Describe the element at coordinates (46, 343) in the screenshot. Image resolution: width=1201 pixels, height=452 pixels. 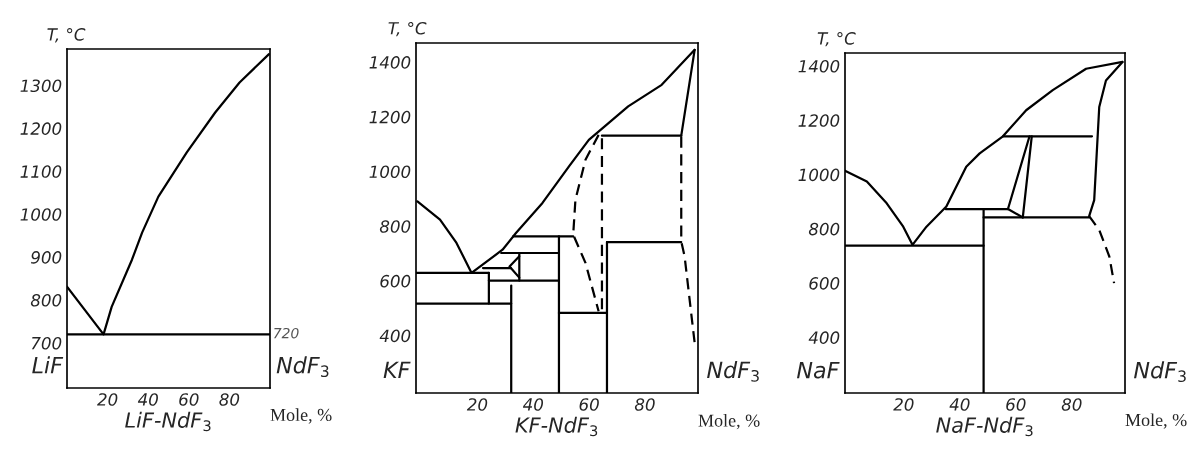
I see `y-tick-label: 700` at that location.